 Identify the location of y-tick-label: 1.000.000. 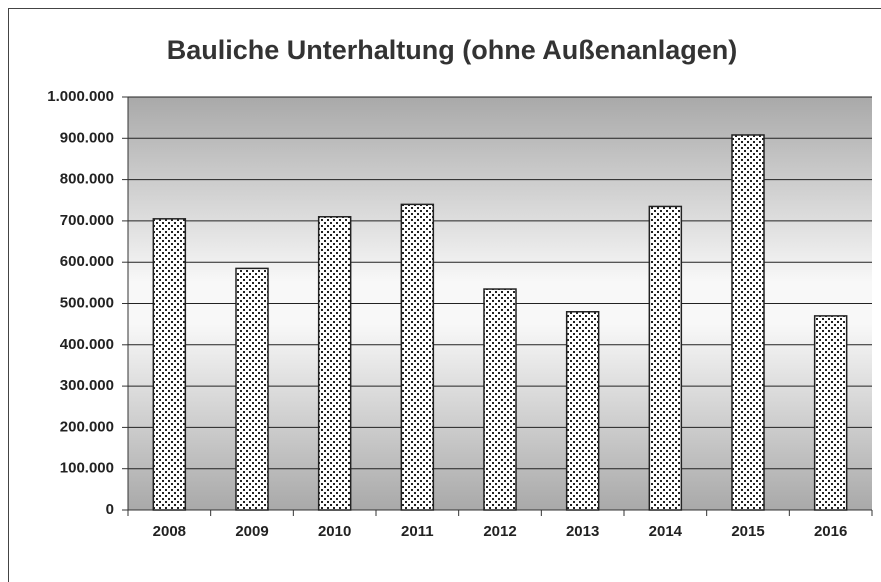
(80, 96).